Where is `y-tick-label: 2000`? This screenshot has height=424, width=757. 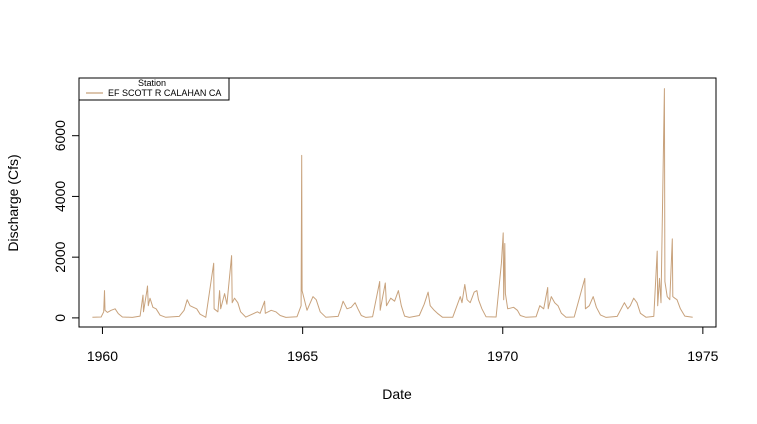 y-tick-label: 2000 is located at coordinates (60, 256).